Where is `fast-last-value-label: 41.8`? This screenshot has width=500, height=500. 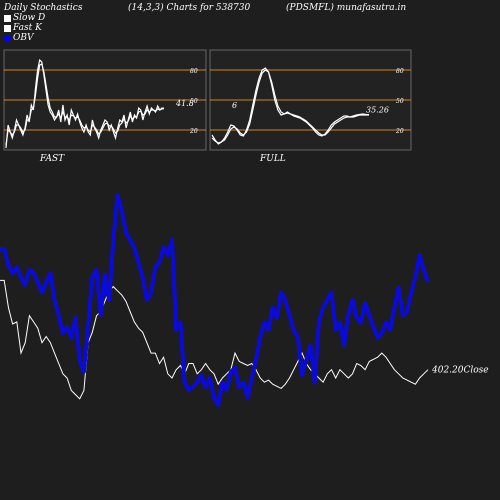
fast-last-value-label: 41.8 is located at coordinates (184, 103).